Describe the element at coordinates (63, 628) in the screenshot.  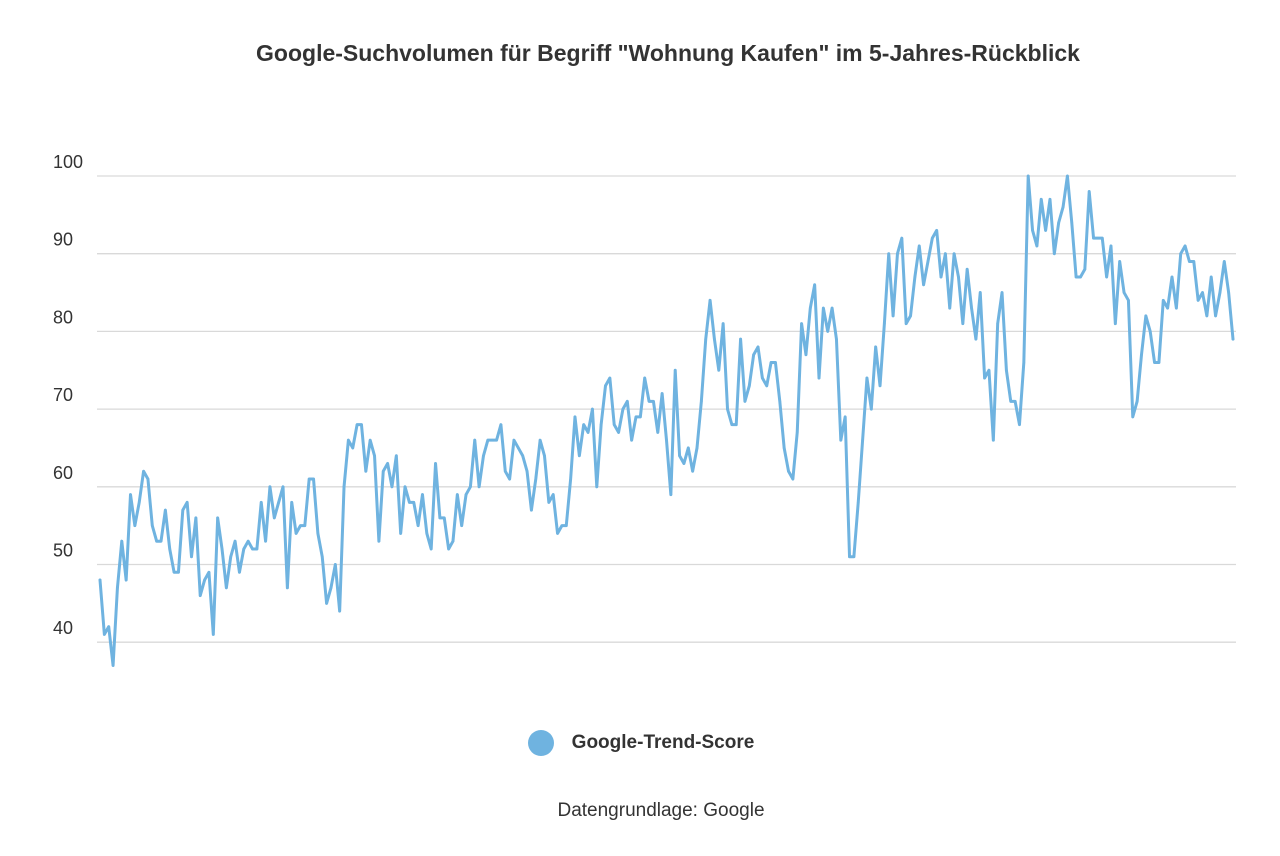
I see `y-tick-label: 40` at that location.